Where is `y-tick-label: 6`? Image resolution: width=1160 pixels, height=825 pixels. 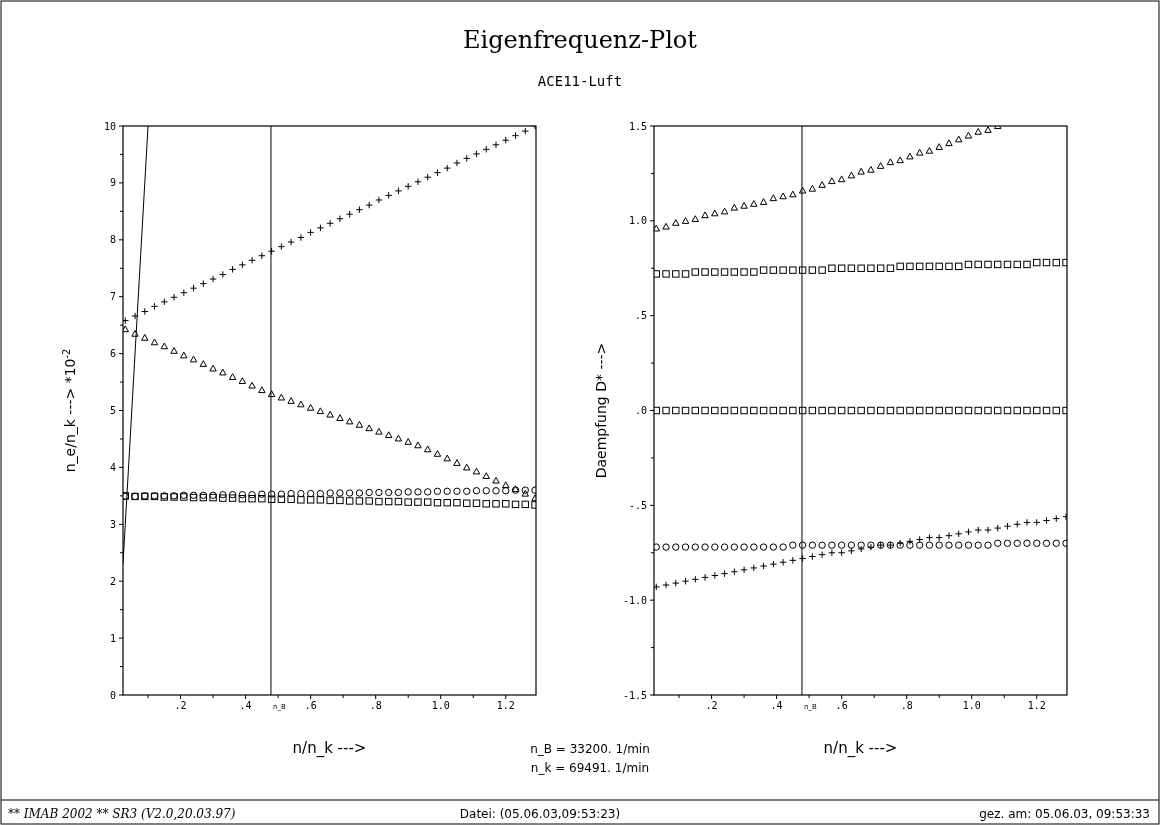 y-tick-label: 6 is located at coordinates (112, 354).